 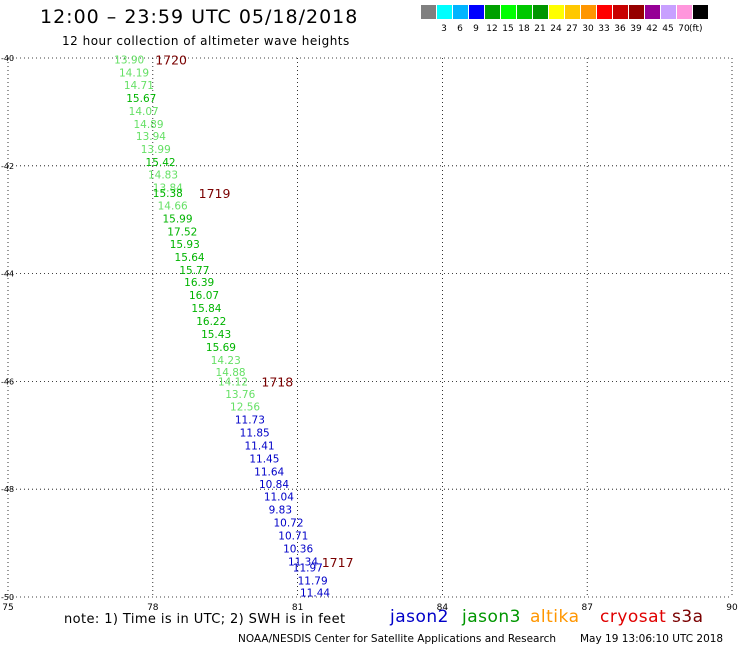 What do you see at coordinates (240, 395) in the screenshot?
I see `wave-height-value: 13.76` at bounding box center [240, 395].